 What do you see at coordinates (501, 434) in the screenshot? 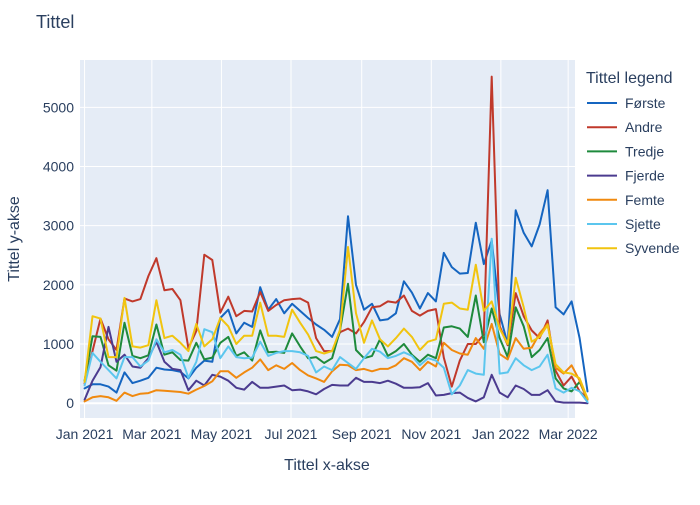
I see `x-tick-label: Jan 2022` at bounding box center [501, 434].